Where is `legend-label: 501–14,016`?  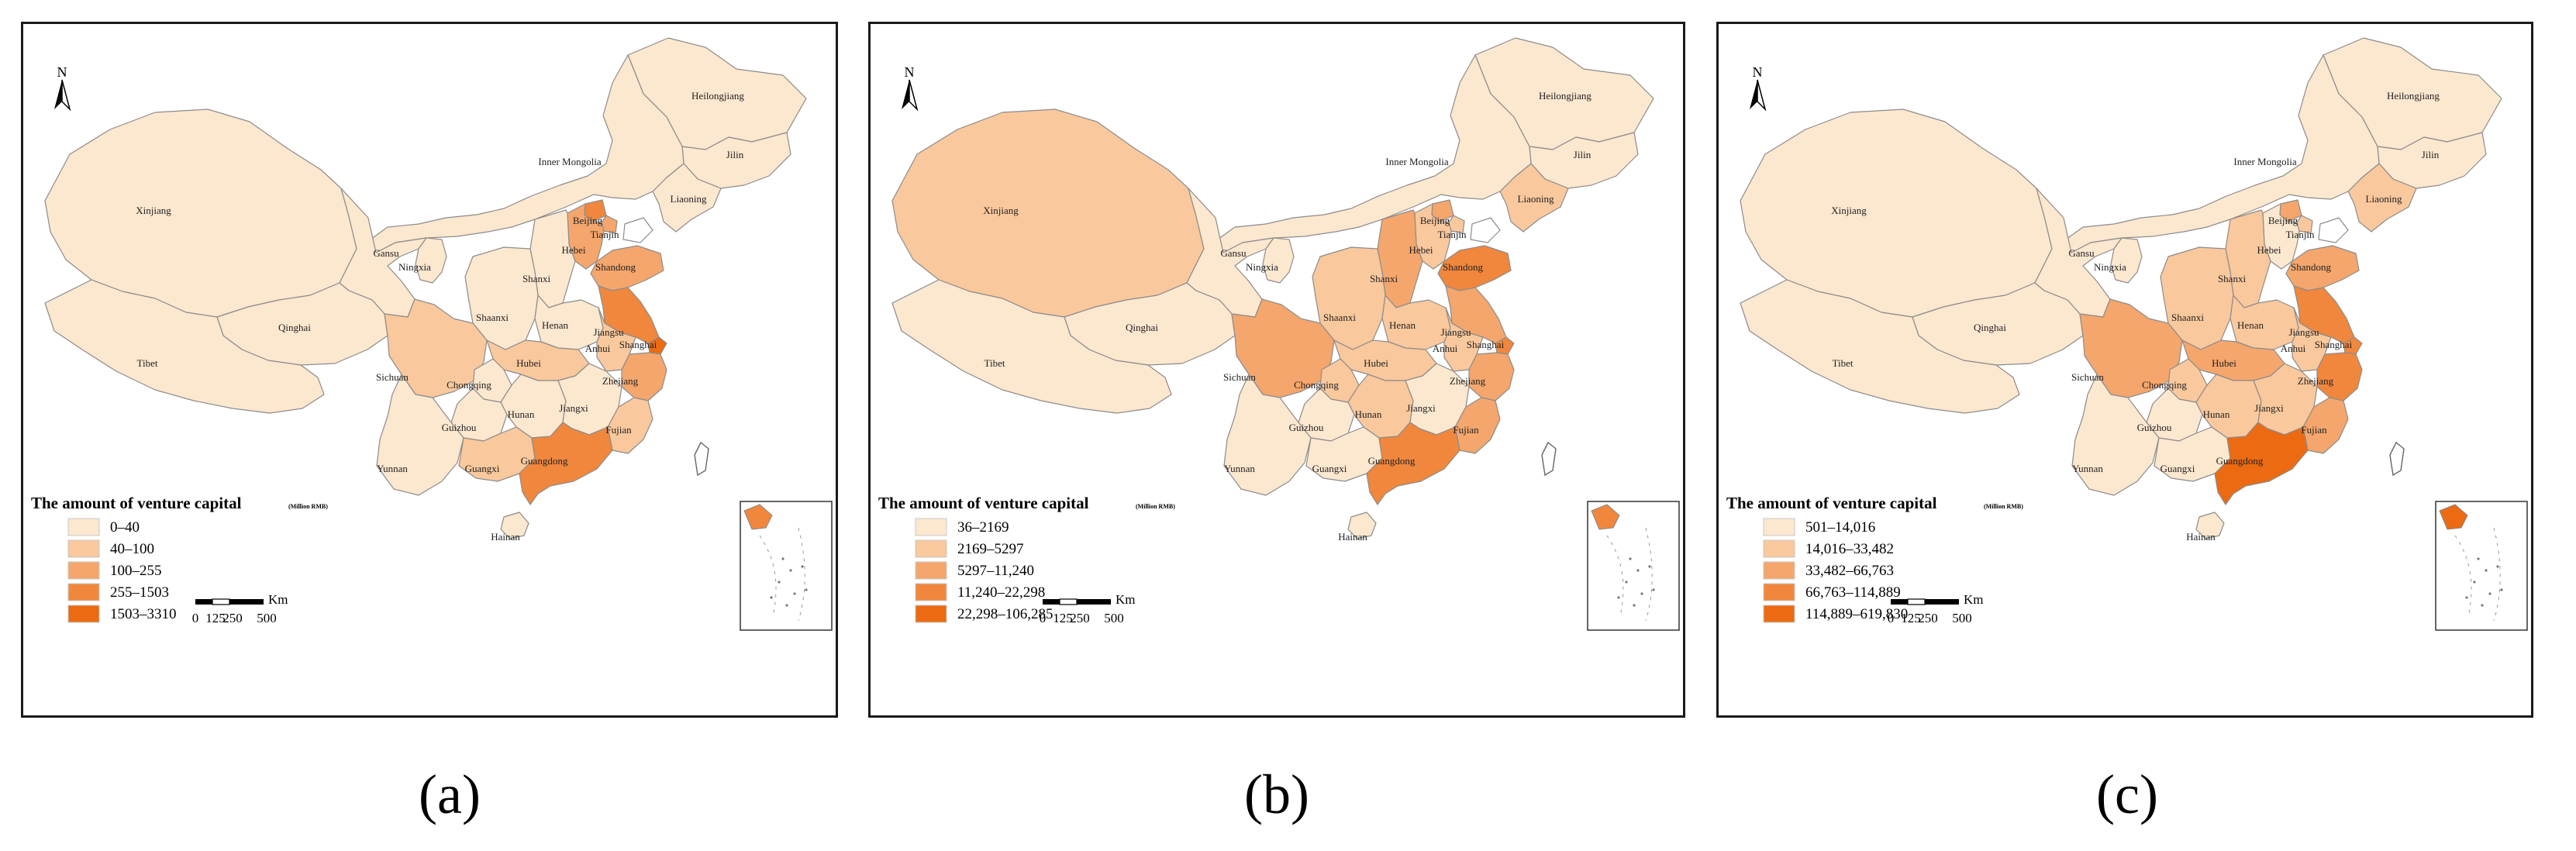
legend-label: 501–14,016 is located at coordinates (1840, 527).